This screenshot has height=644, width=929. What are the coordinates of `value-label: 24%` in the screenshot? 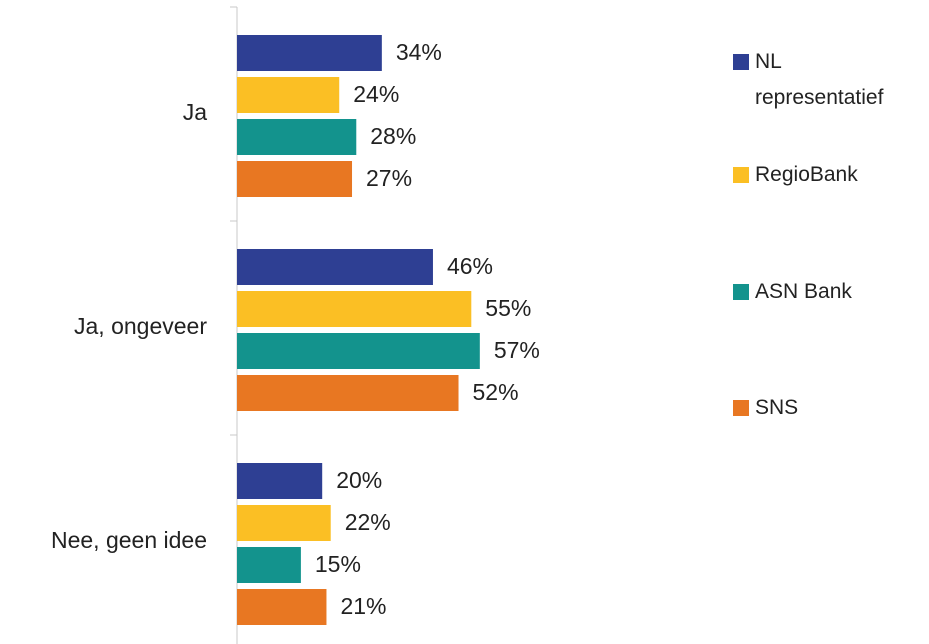 It's located at (376, 94).